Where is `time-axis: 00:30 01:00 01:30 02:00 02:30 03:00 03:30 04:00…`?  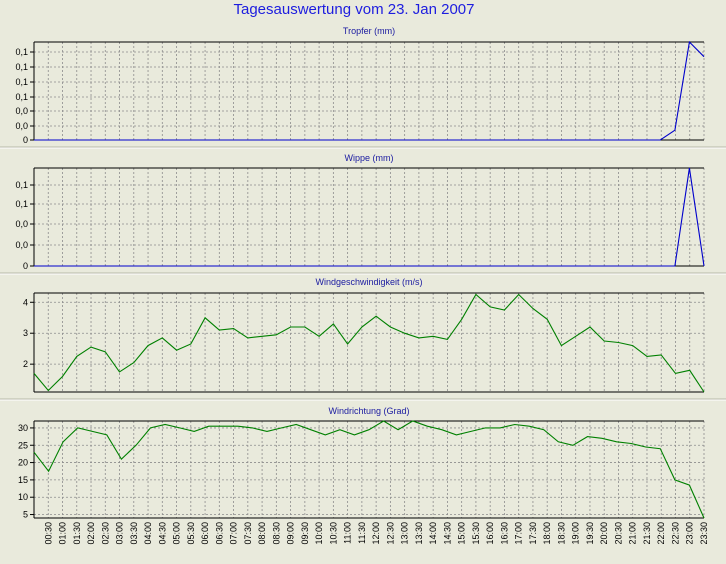 time-axis: 00:30 01:00 01:30 02:00 02:30 03:00 03:30 04:00… is located at coordinates (376, 533).